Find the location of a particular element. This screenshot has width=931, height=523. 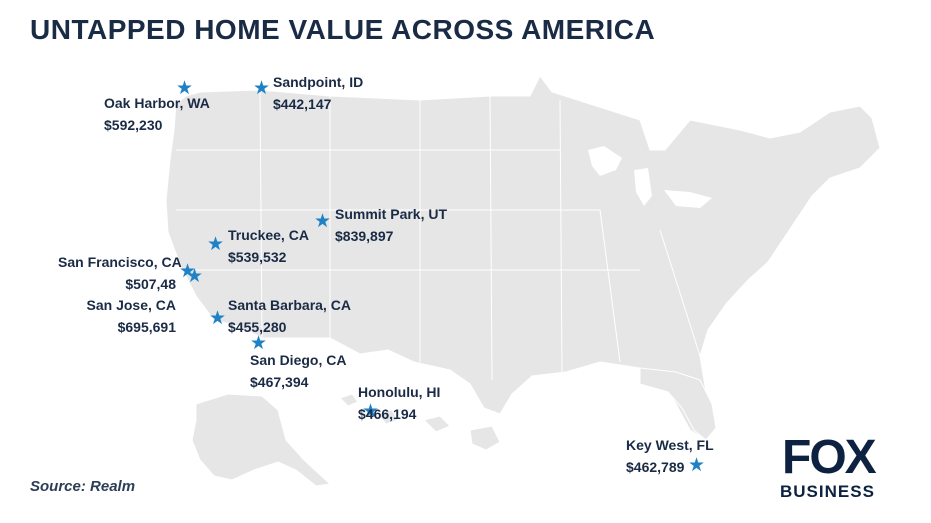

location-city: Truckee, CA is located at coordinates (268, 235).